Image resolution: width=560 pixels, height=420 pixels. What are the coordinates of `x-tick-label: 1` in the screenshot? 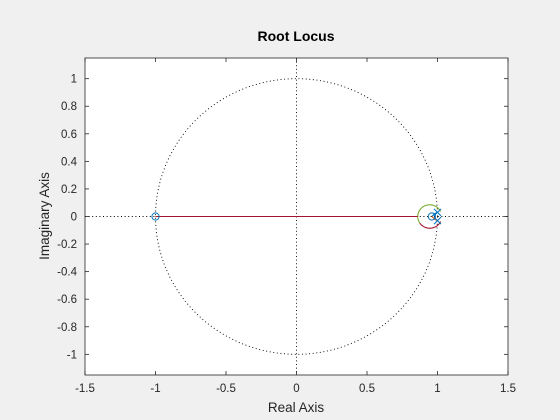 It's located at (437, 389).